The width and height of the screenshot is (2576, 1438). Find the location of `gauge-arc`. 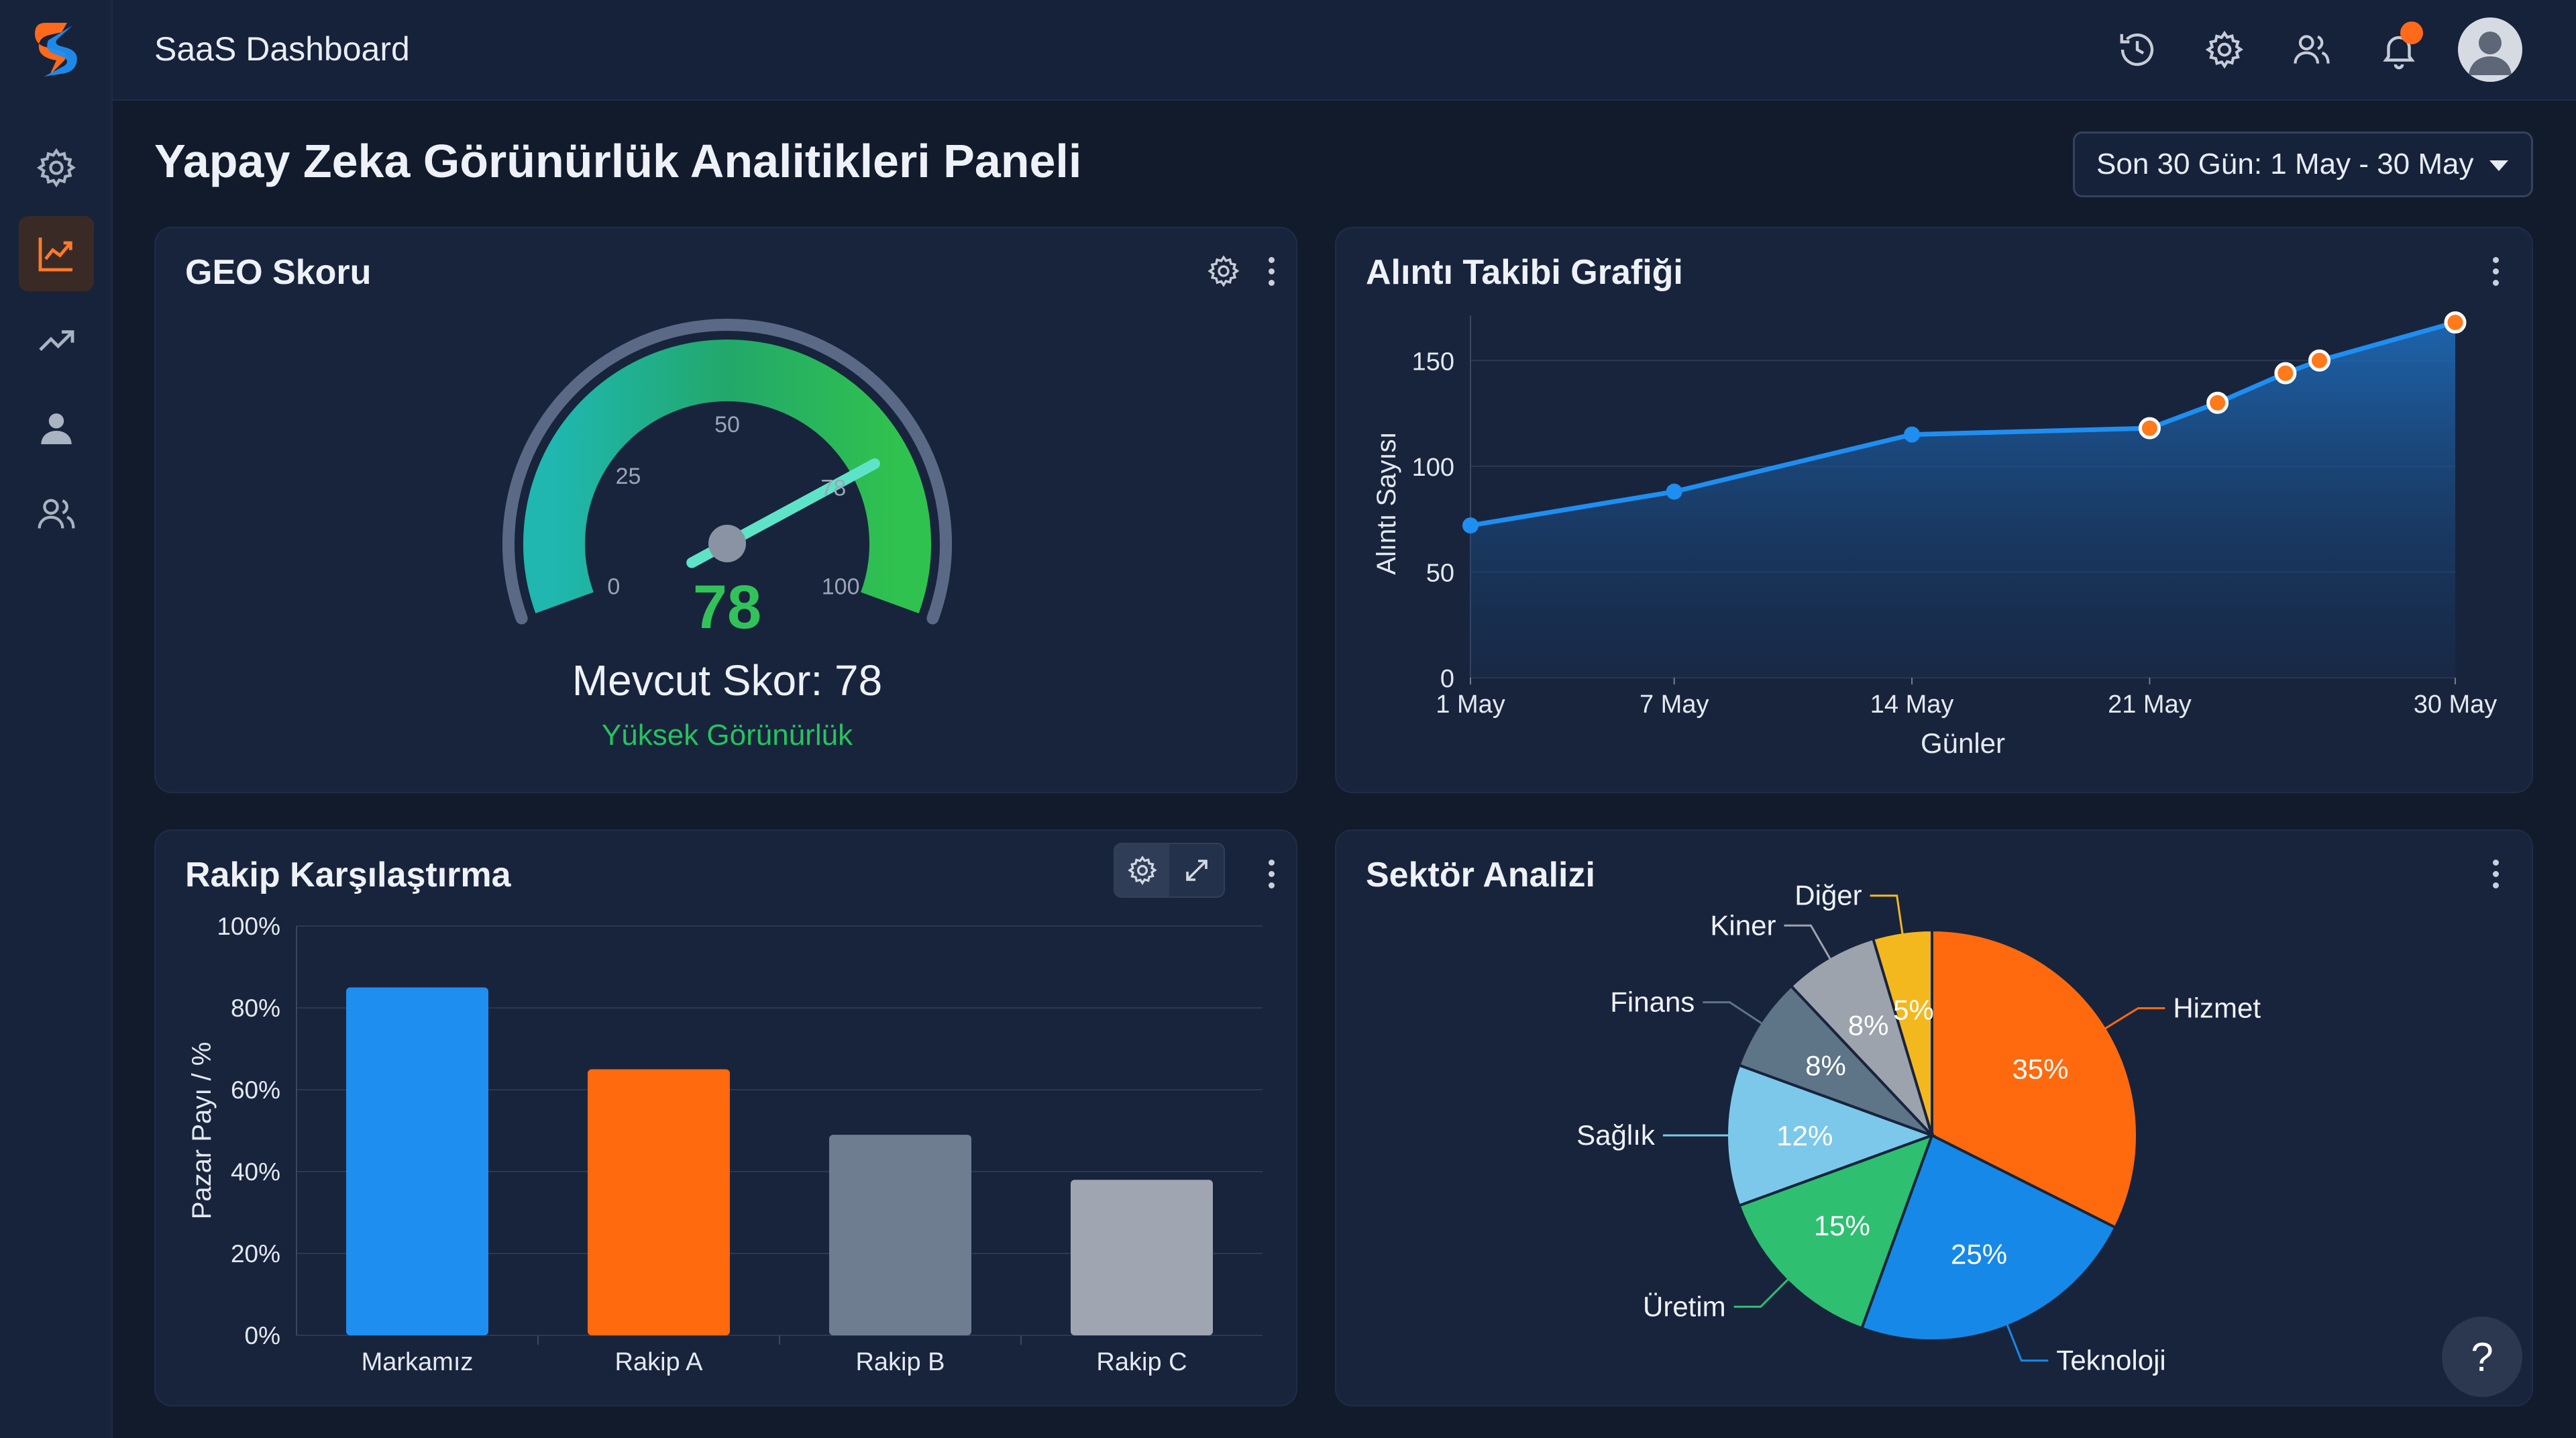

gauge-arc is located at coordinates (727, 476).